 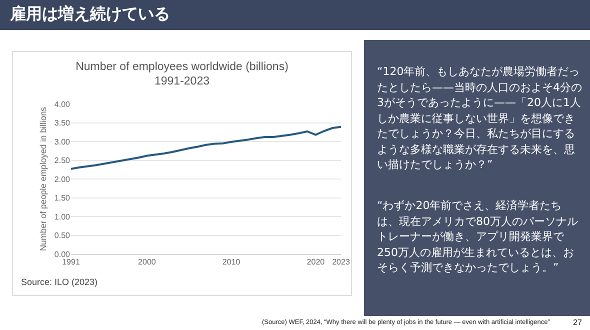 I want to click on y-tick-label: 3.00, so click(x=62, y=141).